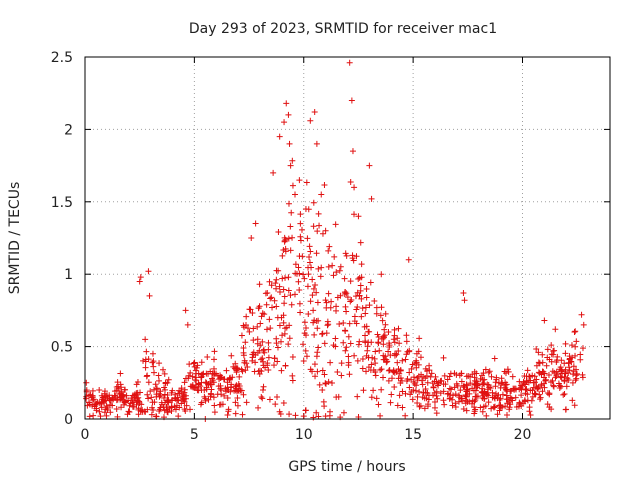 This screenshot has height=480, width=640. What do you see at coordinates (62, 58) in the screenshot?
I see `y-tick-label: 2.5` at bounding box center [62, 58].